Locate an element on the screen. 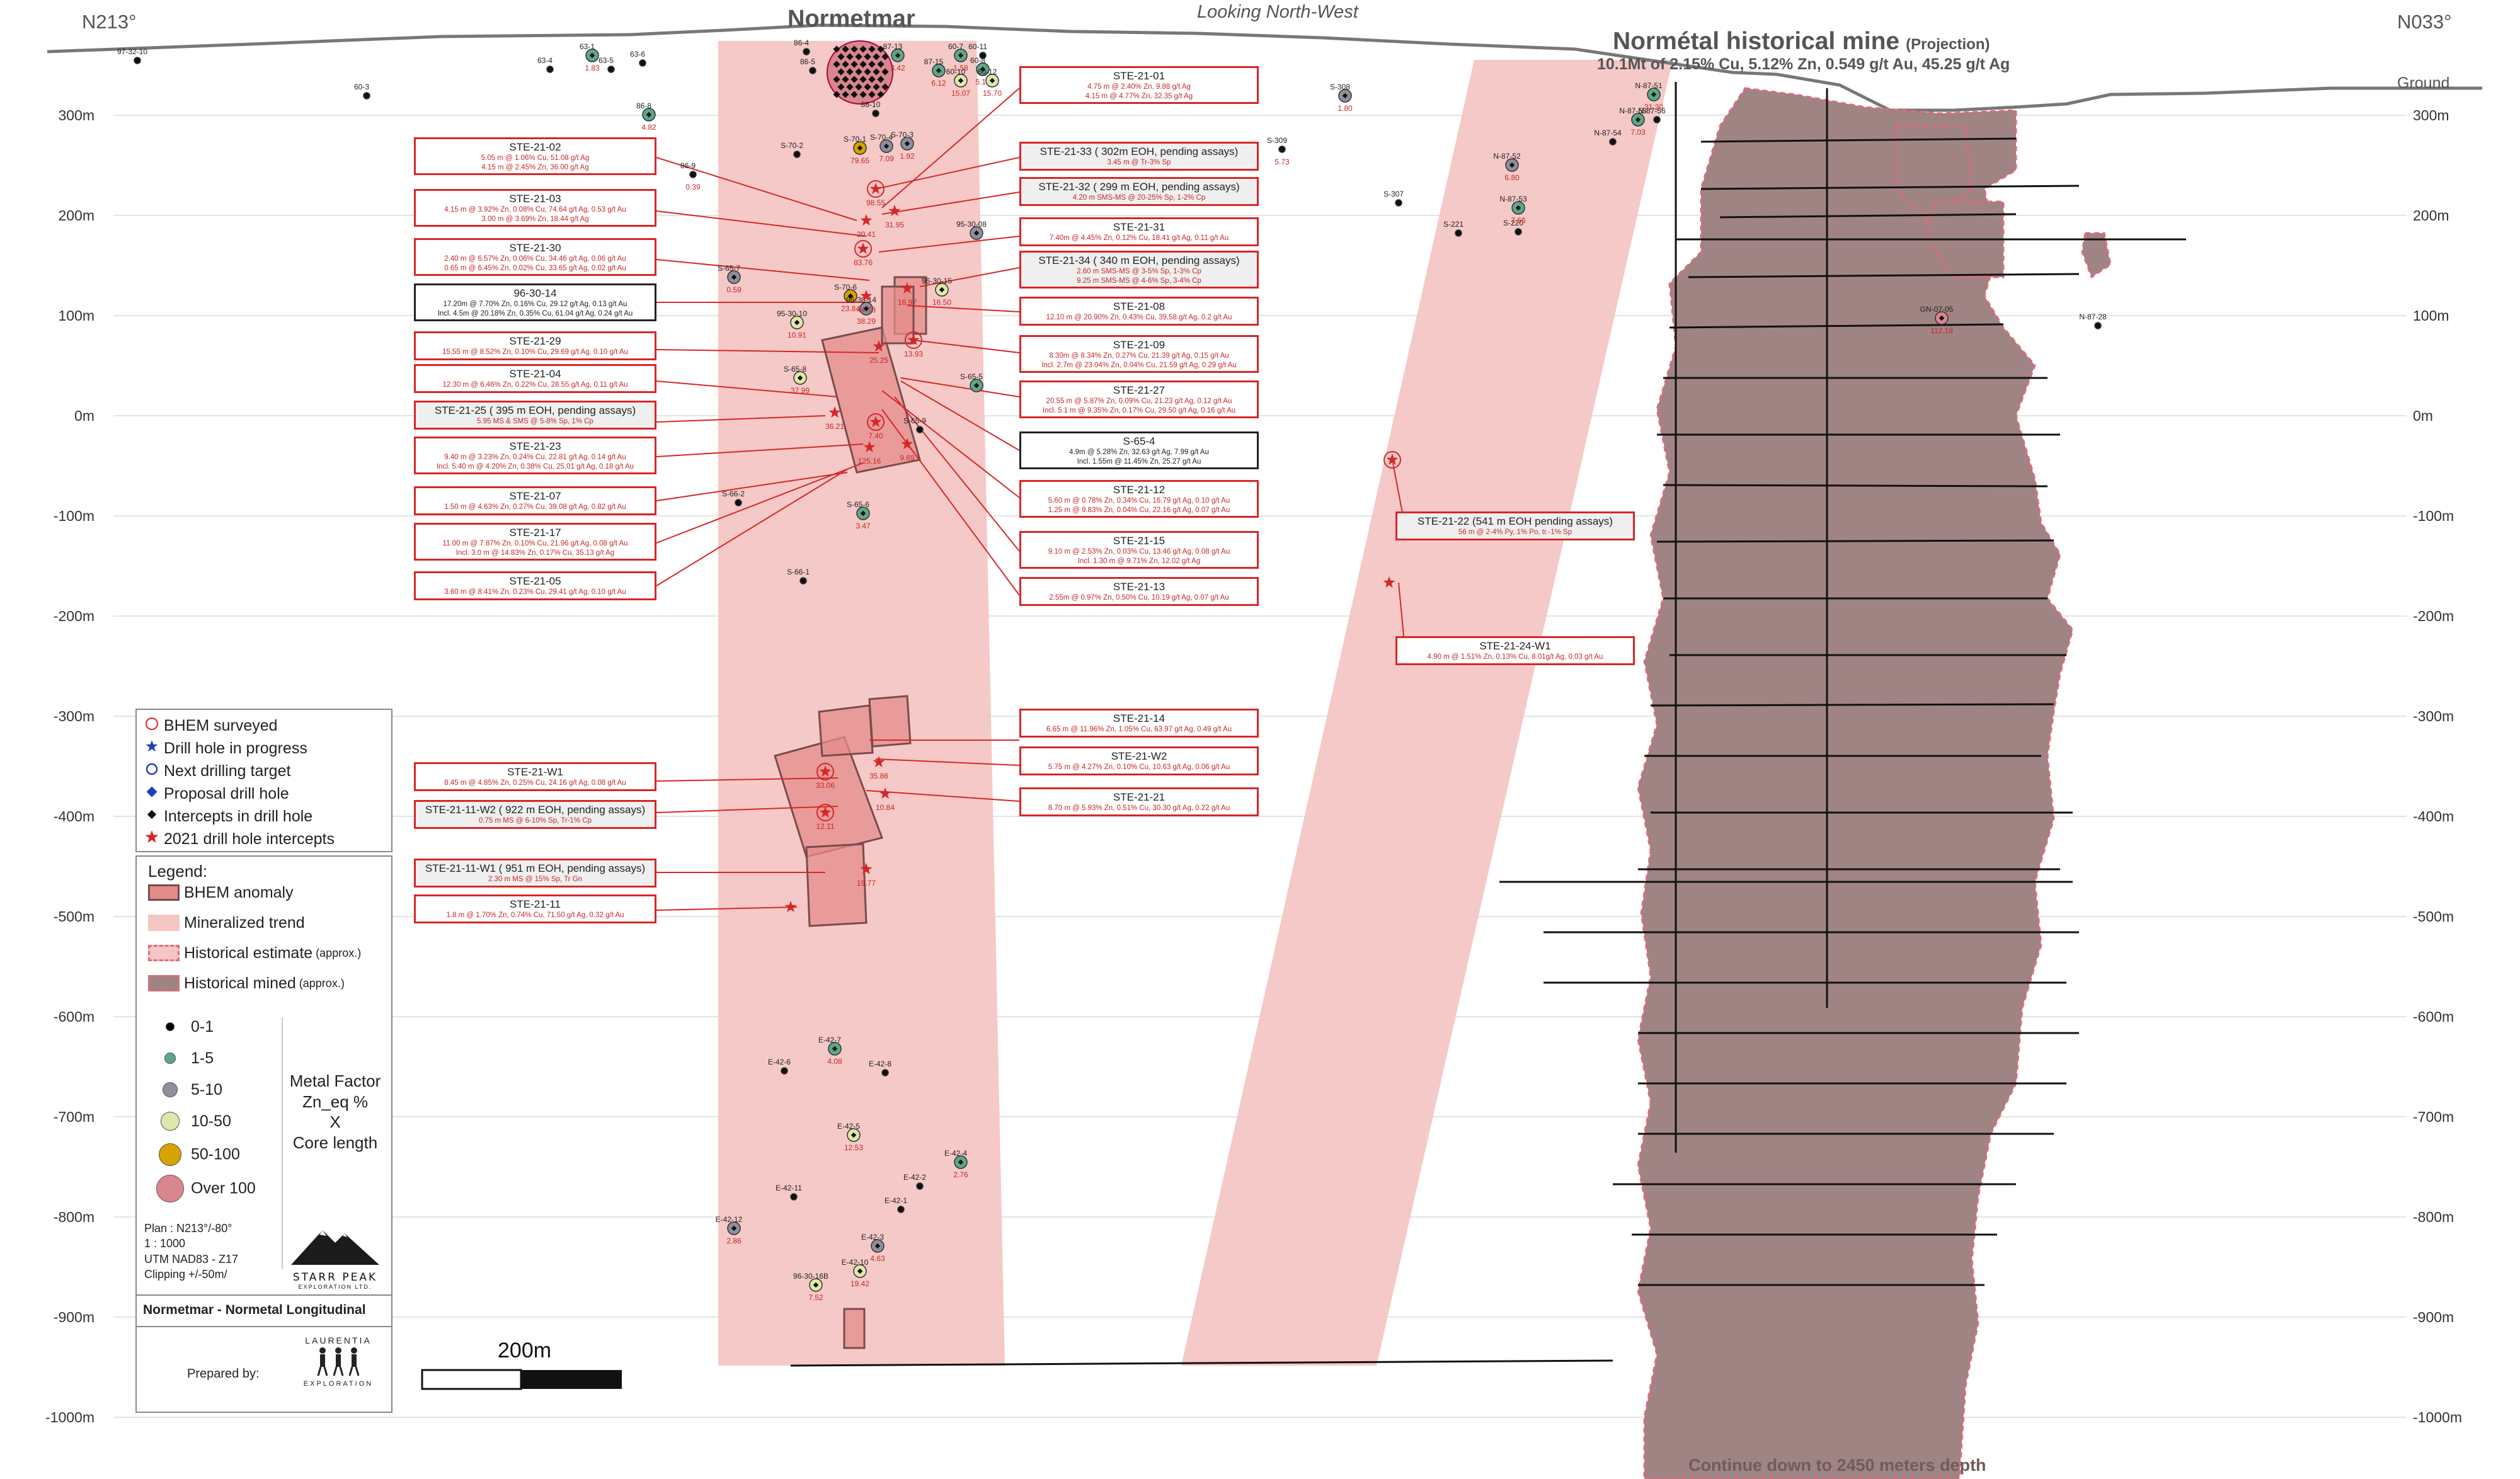  depth-label-left: -600m is located at coordinates (74, 1016).